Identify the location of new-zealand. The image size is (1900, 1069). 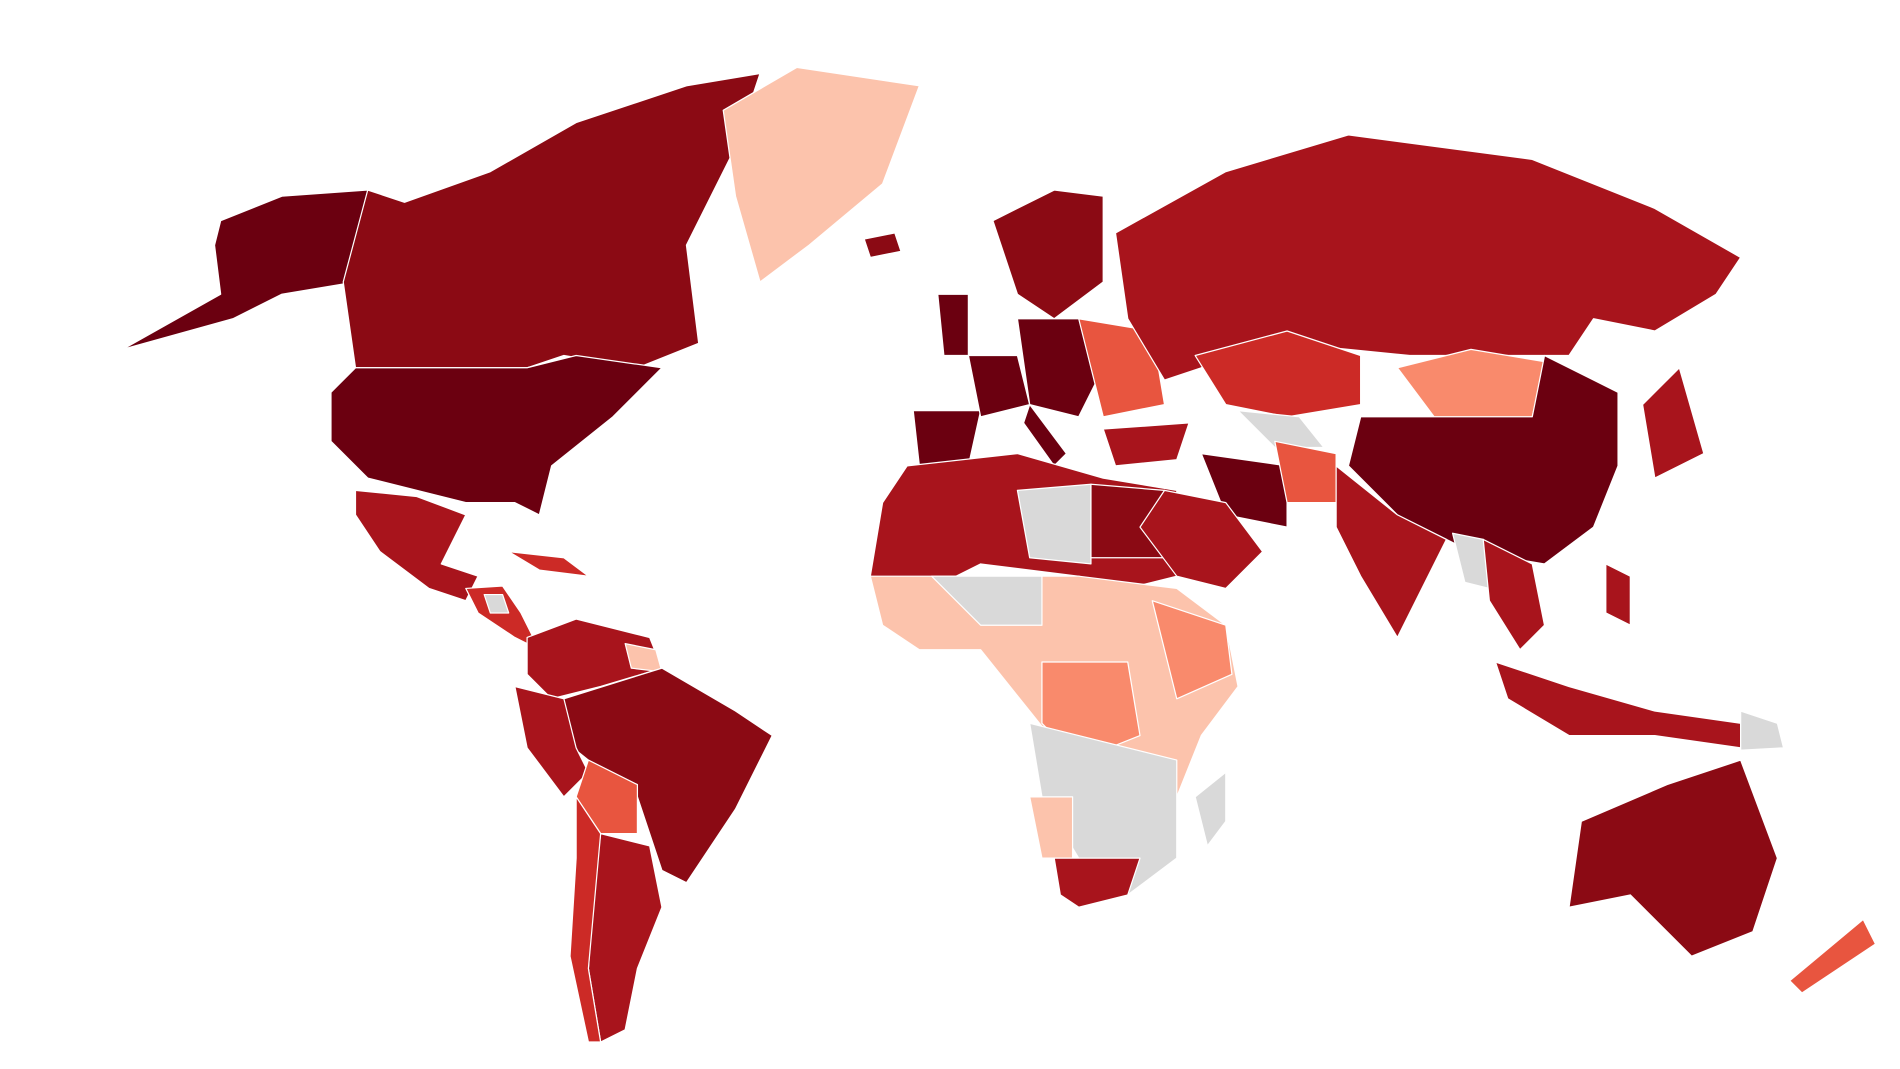
(1833, 956).